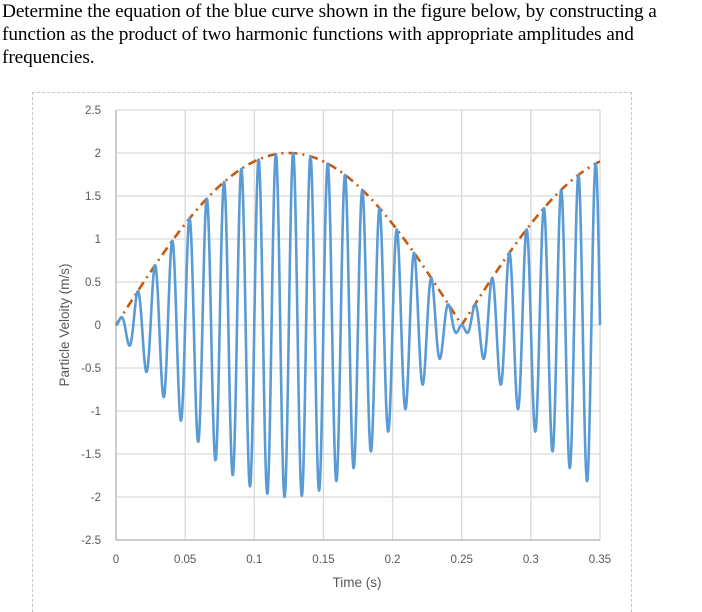  What do you see at coordinates (93, 197) in the screenshot?
I see `y-tick-label: 1.5` at bounding box center [93, 197].